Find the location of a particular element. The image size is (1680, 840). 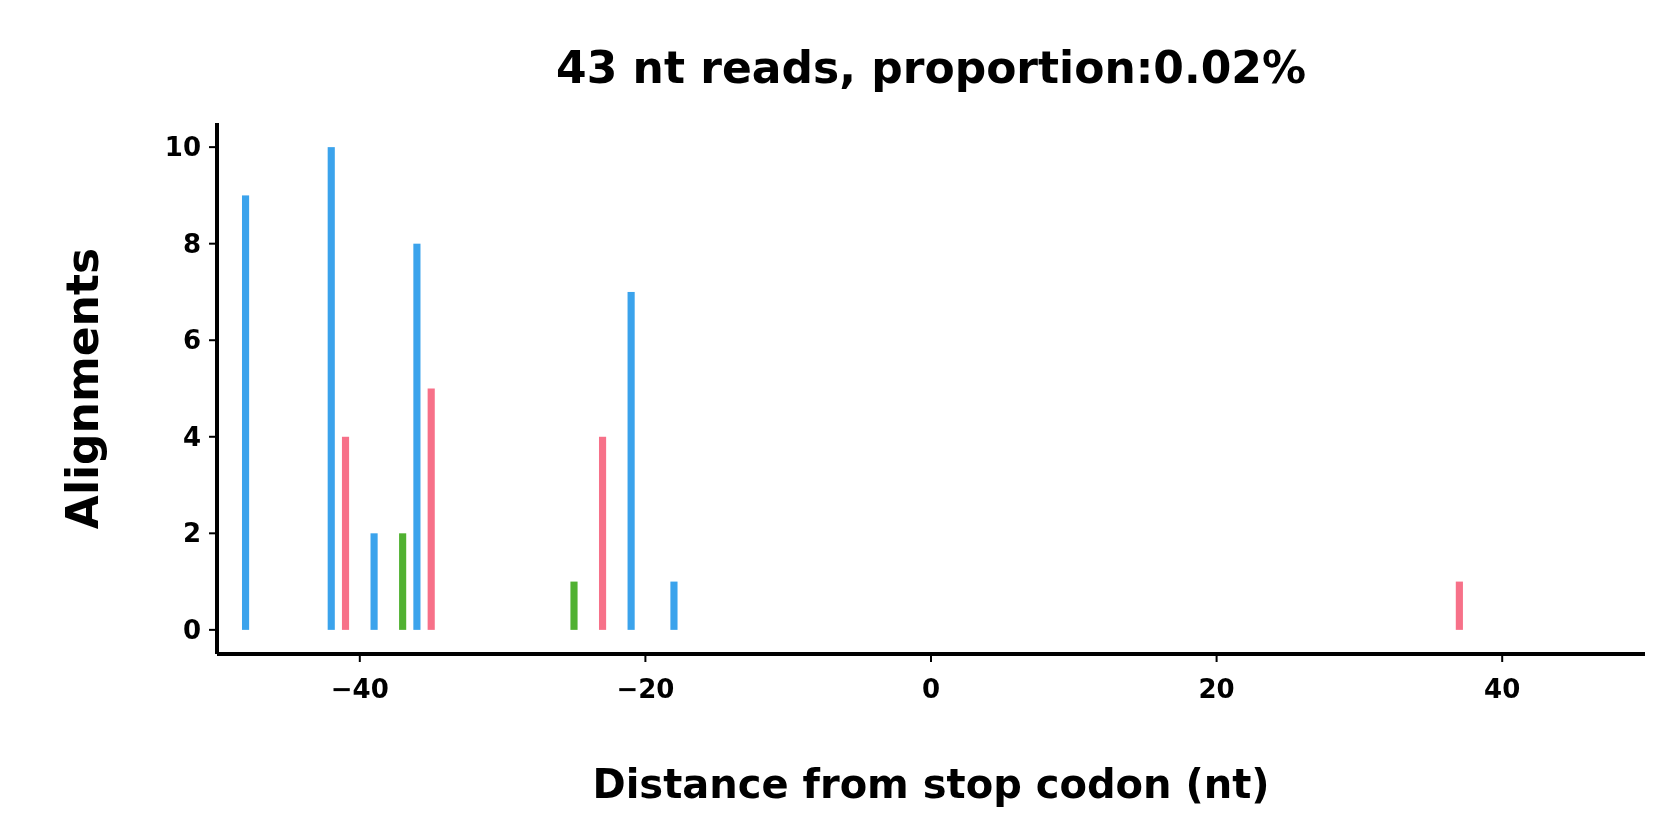

y-tick-label: 8 is located at coordinates (191, 243).